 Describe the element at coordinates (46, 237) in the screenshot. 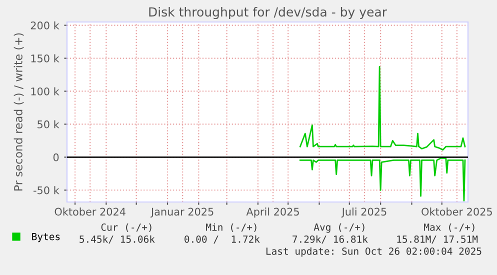

I see `legend-label: Bytes` at that location.